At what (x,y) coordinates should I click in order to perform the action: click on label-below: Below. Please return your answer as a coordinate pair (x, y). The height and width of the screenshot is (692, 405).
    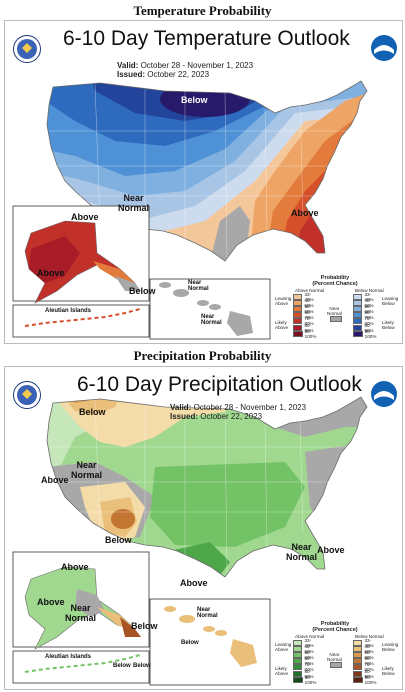
    Looking at the image, I should click on (194, 100).